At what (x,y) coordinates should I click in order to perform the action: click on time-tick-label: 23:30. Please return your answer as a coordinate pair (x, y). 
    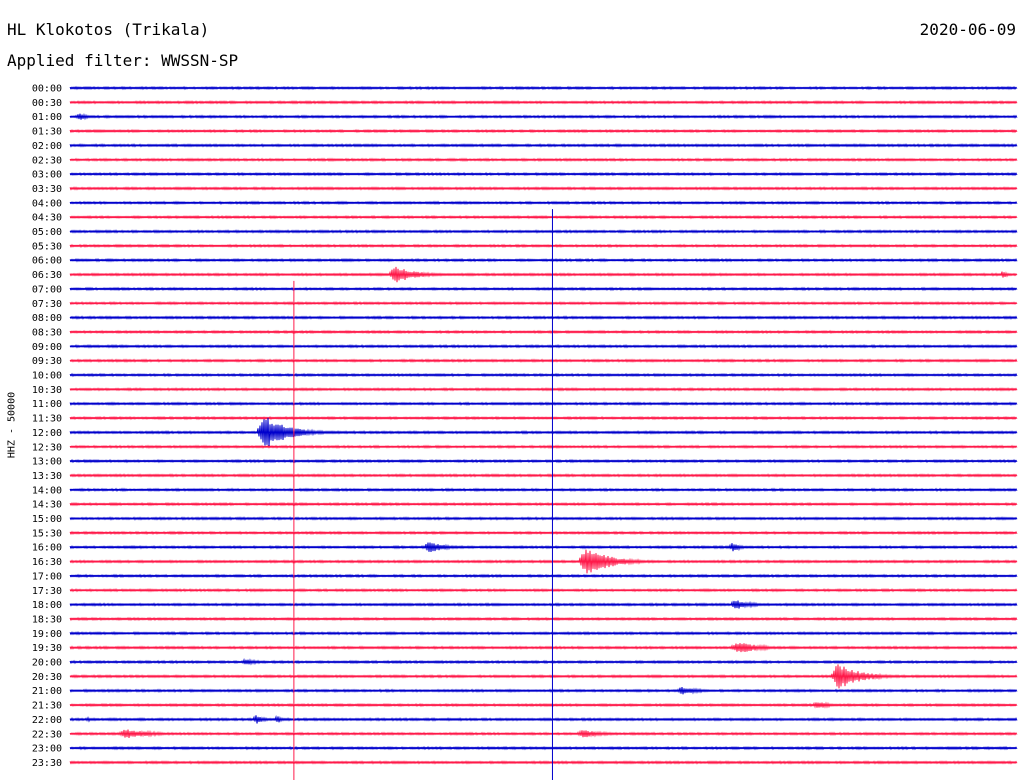
    Looking at the image, I should click on (47, 763).